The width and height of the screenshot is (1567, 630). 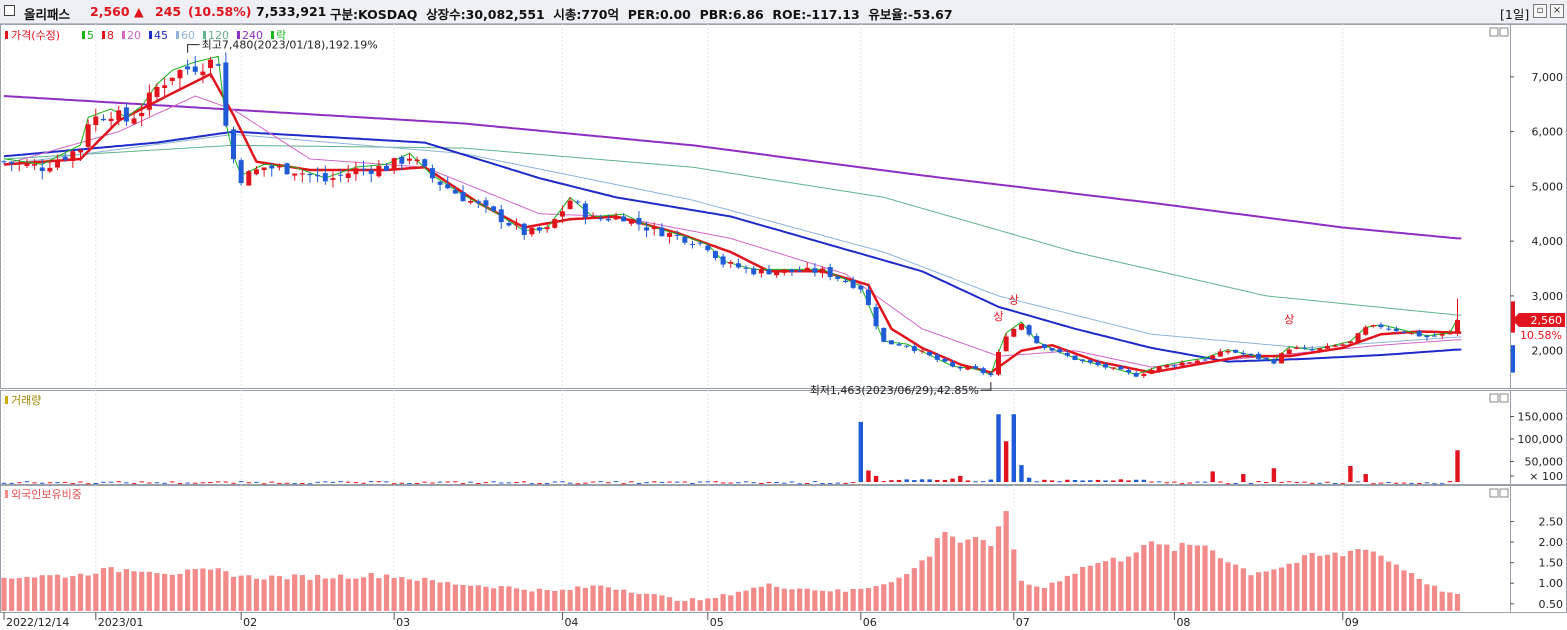 I want to click on foreign-tick-label: 1.50, so click(x=1551, y=563).